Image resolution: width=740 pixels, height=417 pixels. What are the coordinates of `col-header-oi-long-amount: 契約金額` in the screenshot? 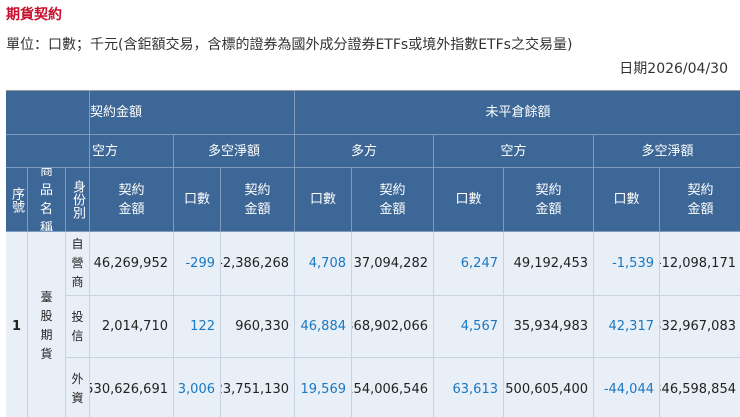 It's located at (393, 200).